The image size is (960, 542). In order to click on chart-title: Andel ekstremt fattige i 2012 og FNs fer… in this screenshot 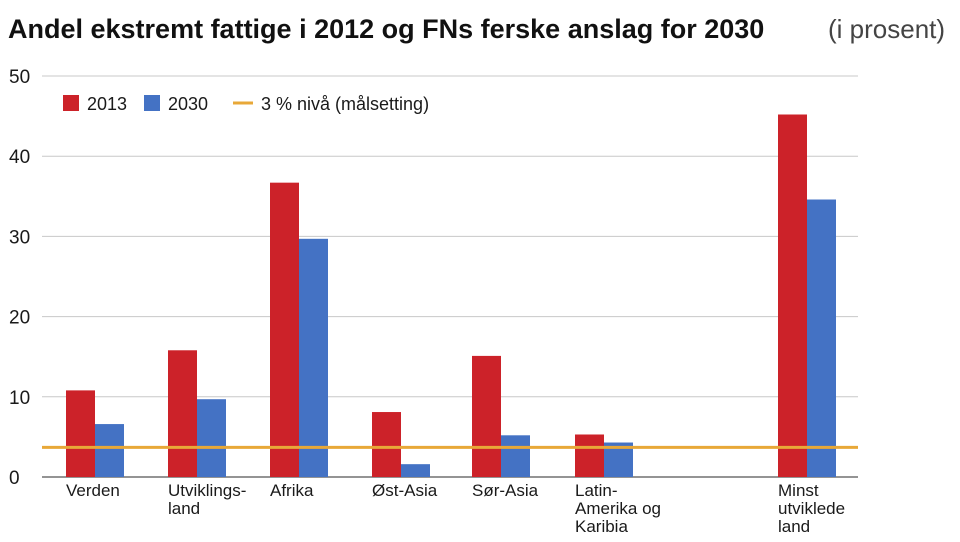, I will do `click(386, 29)`.